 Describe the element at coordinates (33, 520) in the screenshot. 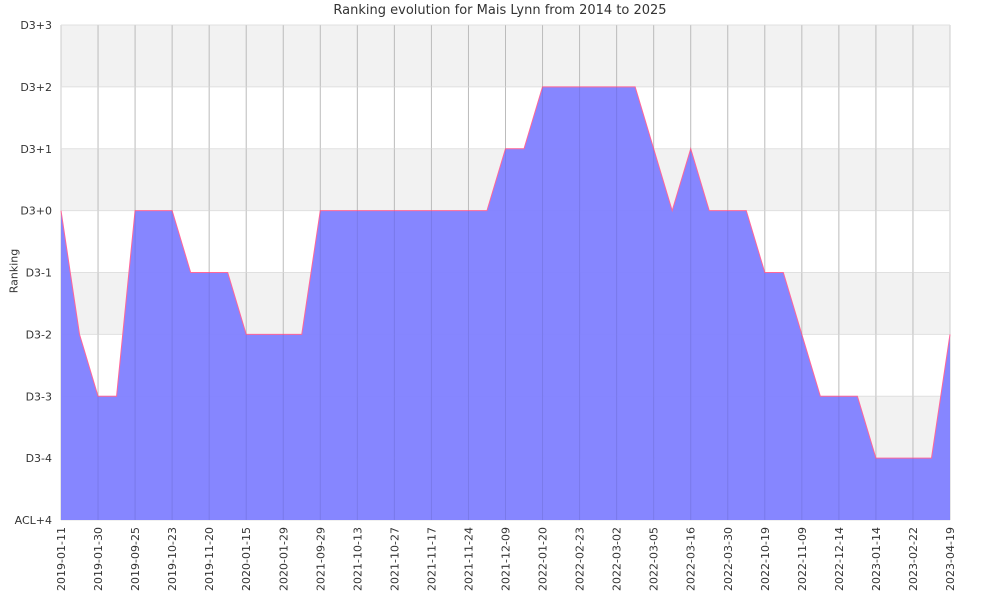

I see `y-tick-label: ACL+4` at that location.